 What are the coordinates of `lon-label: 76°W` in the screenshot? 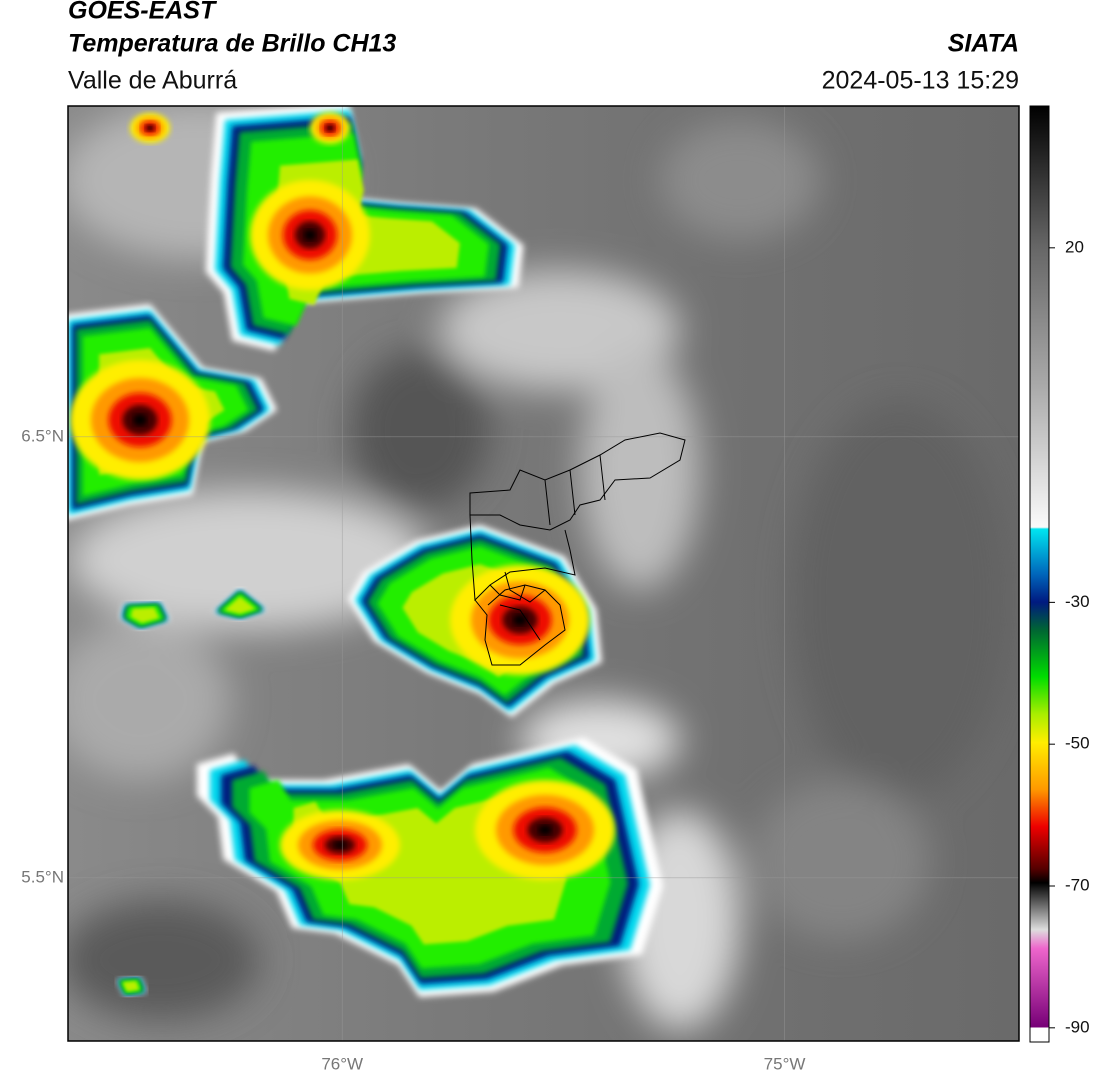 It's located at (342, 1063).